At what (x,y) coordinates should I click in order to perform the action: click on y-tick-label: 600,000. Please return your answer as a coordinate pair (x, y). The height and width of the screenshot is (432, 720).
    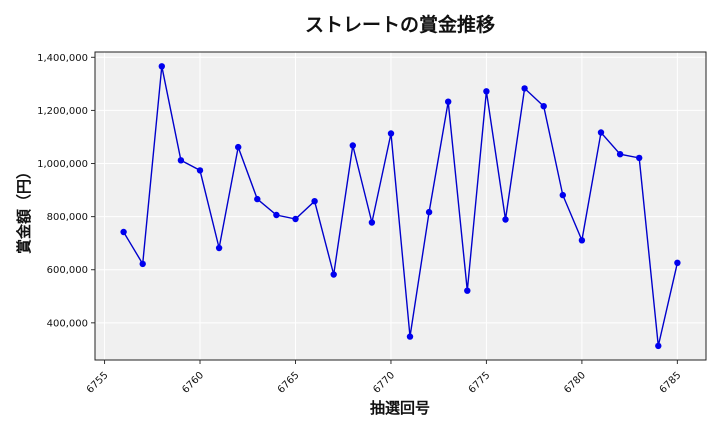
    Looking at the image, I should click on (67, 270).